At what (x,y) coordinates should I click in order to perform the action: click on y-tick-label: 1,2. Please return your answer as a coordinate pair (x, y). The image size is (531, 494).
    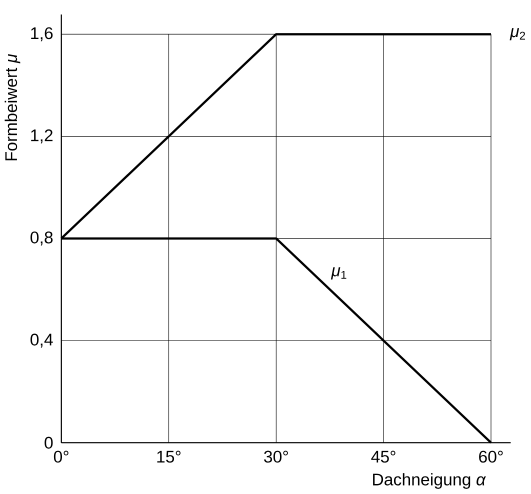
    Looking at the image, I should click on (42, 137).